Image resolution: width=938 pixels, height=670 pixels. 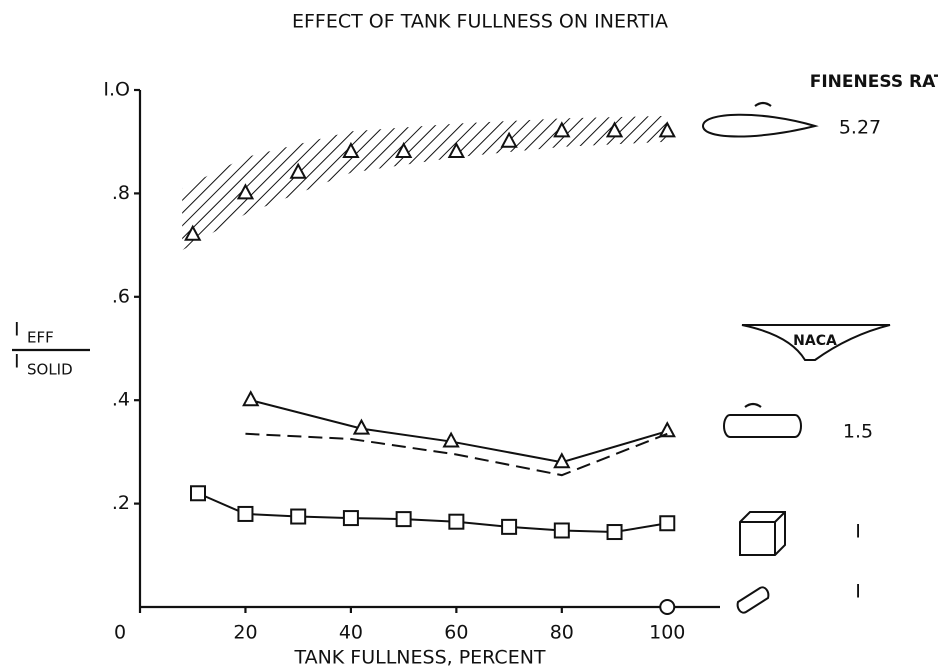 What do you see at coordinates (40, 338) in the screenshot?
I see `y-label-sub: EFF` at bounding box center [40, 338].